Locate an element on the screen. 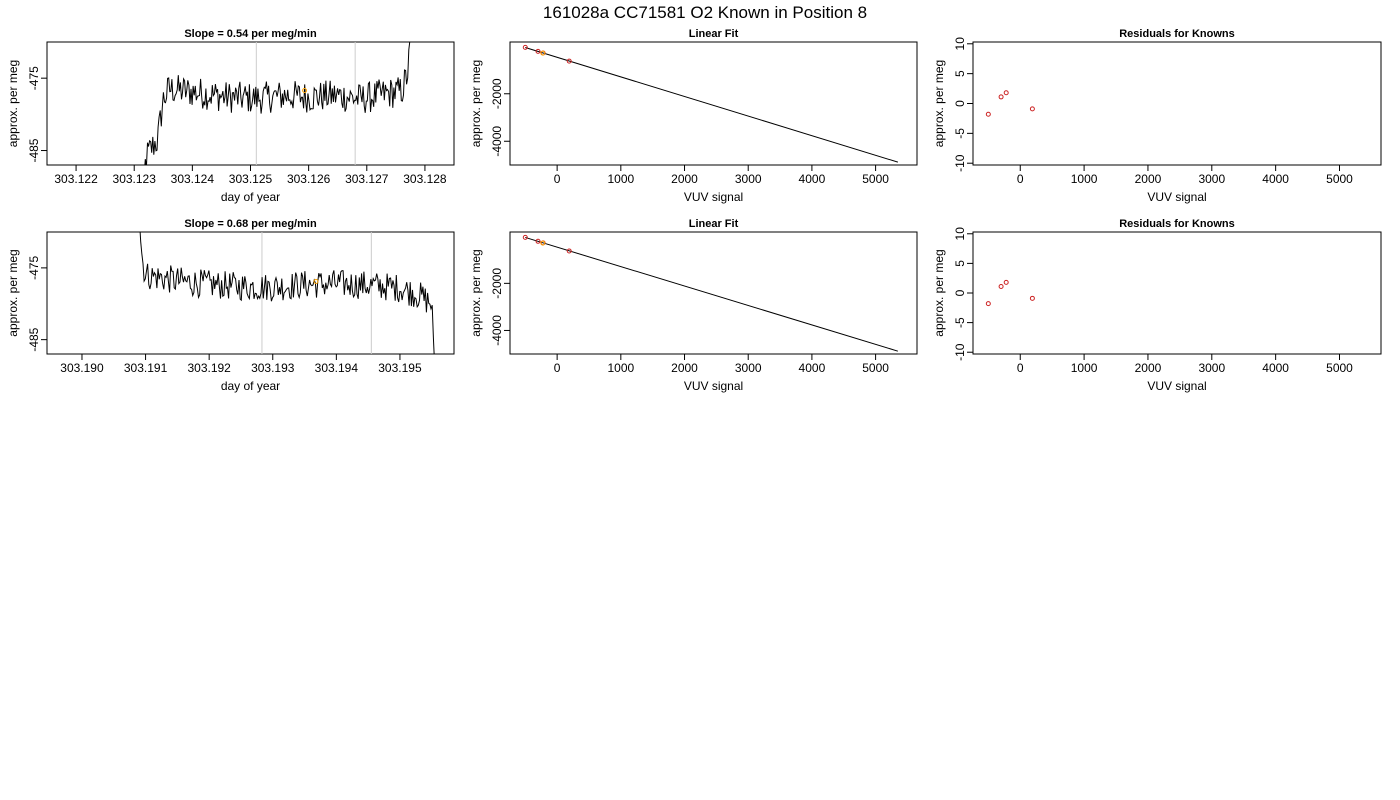  x-tick-label: 303.124 is located at coordinates (193, 179).